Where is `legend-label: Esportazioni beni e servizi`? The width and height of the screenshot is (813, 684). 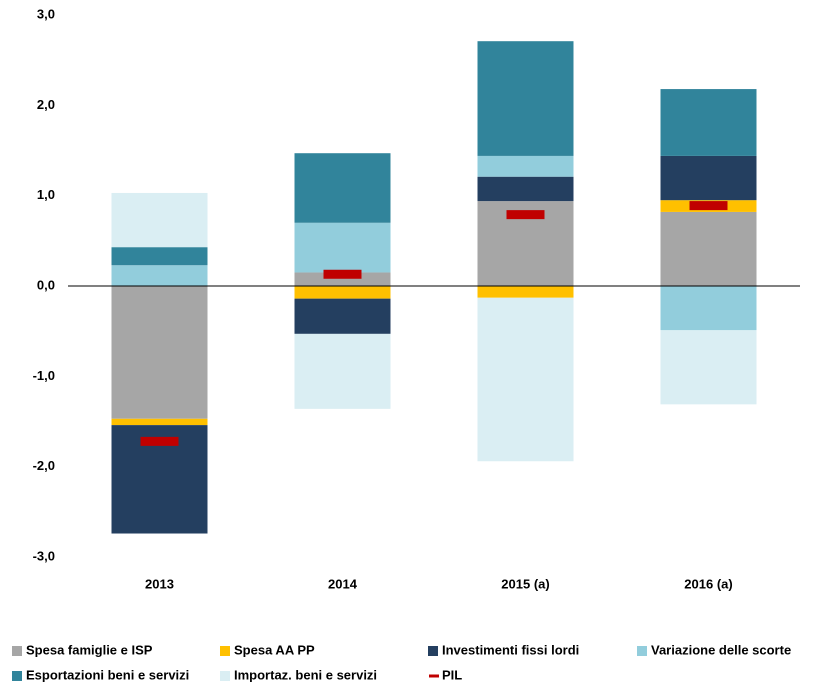 legend-label: Esportazioni beni e servizi is located at coordinates (107, 674).